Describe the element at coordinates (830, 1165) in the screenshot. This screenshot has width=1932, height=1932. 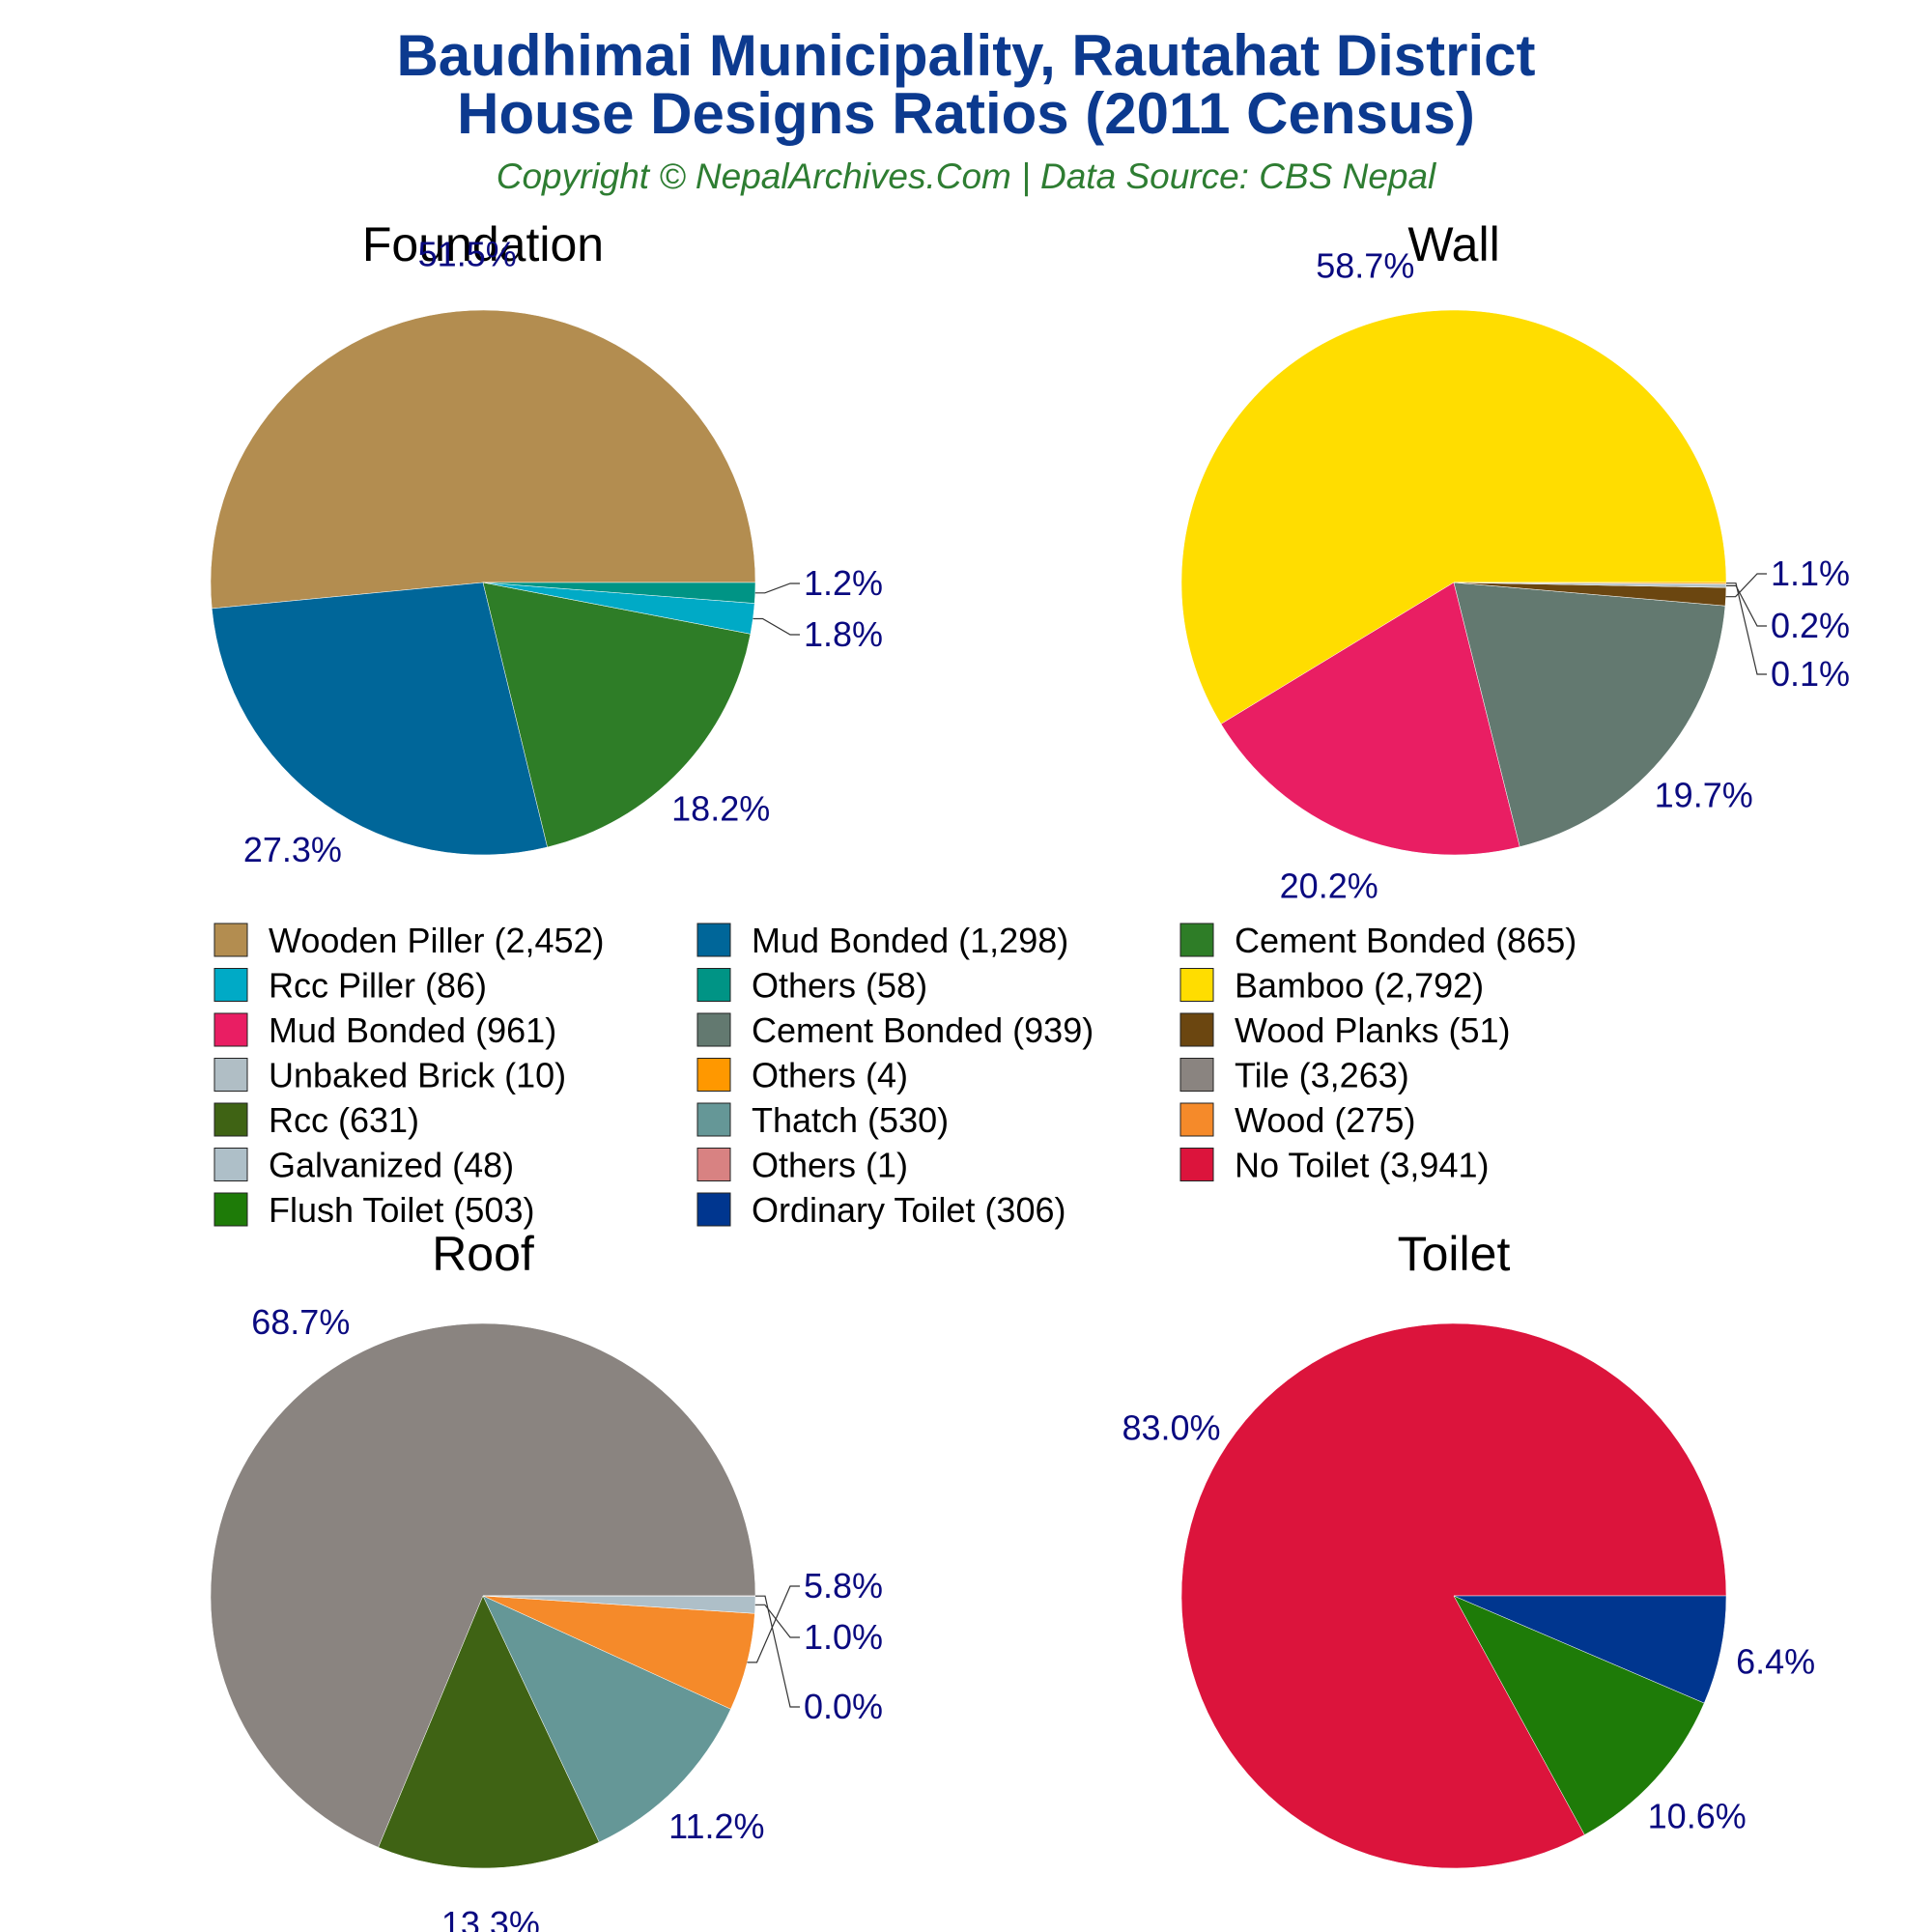
I see `legend-label: Others (1)` at that location.